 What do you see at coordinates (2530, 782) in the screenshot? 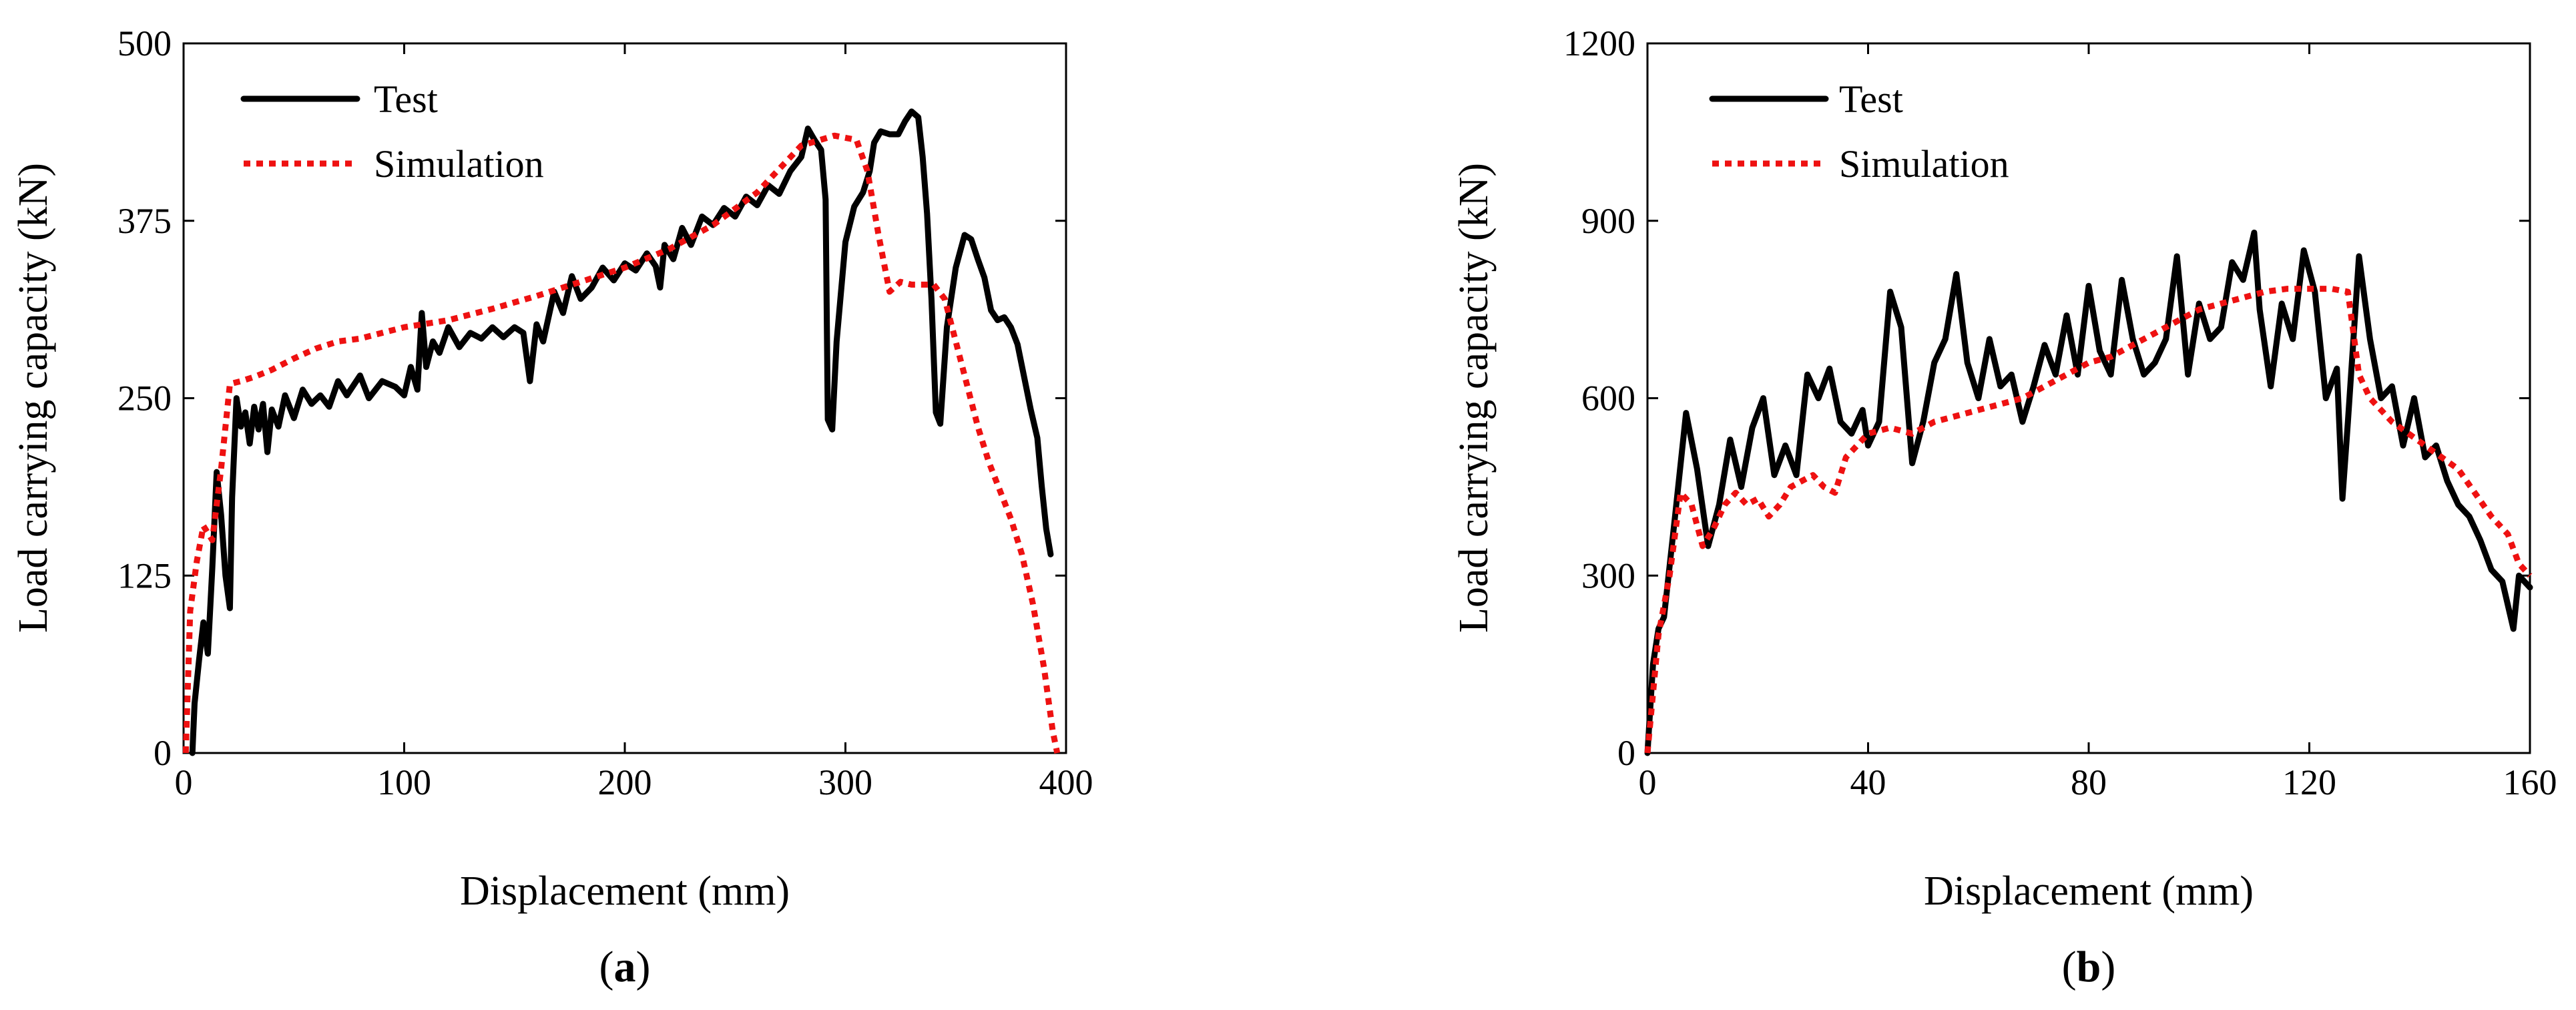
I see `x-tick-label: 160` at bounding box center [2530, 782].